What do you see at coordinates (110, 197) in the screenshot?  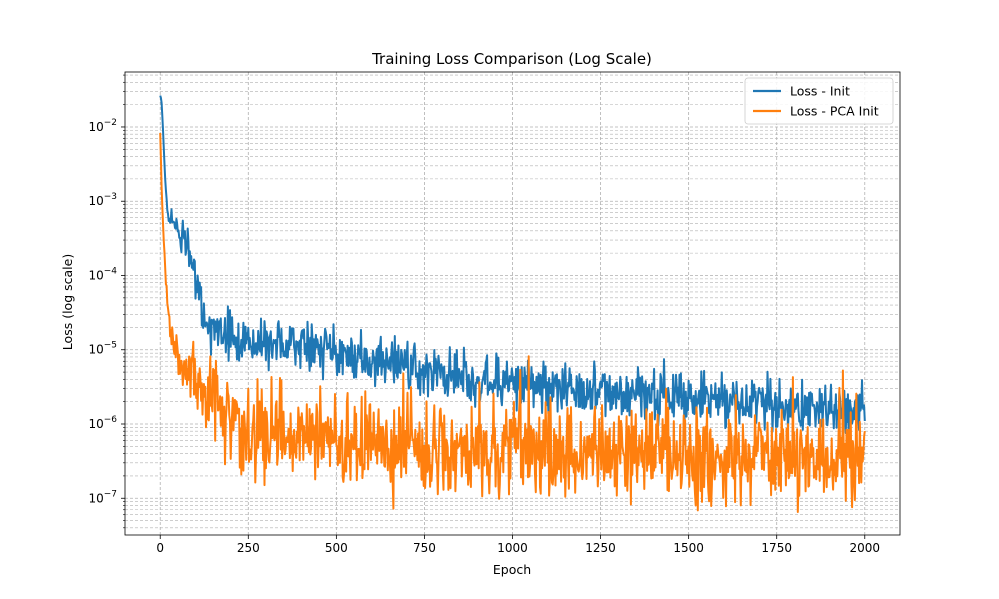 I see `y-tick-exponent: −3` at bounding box center [110, 197].